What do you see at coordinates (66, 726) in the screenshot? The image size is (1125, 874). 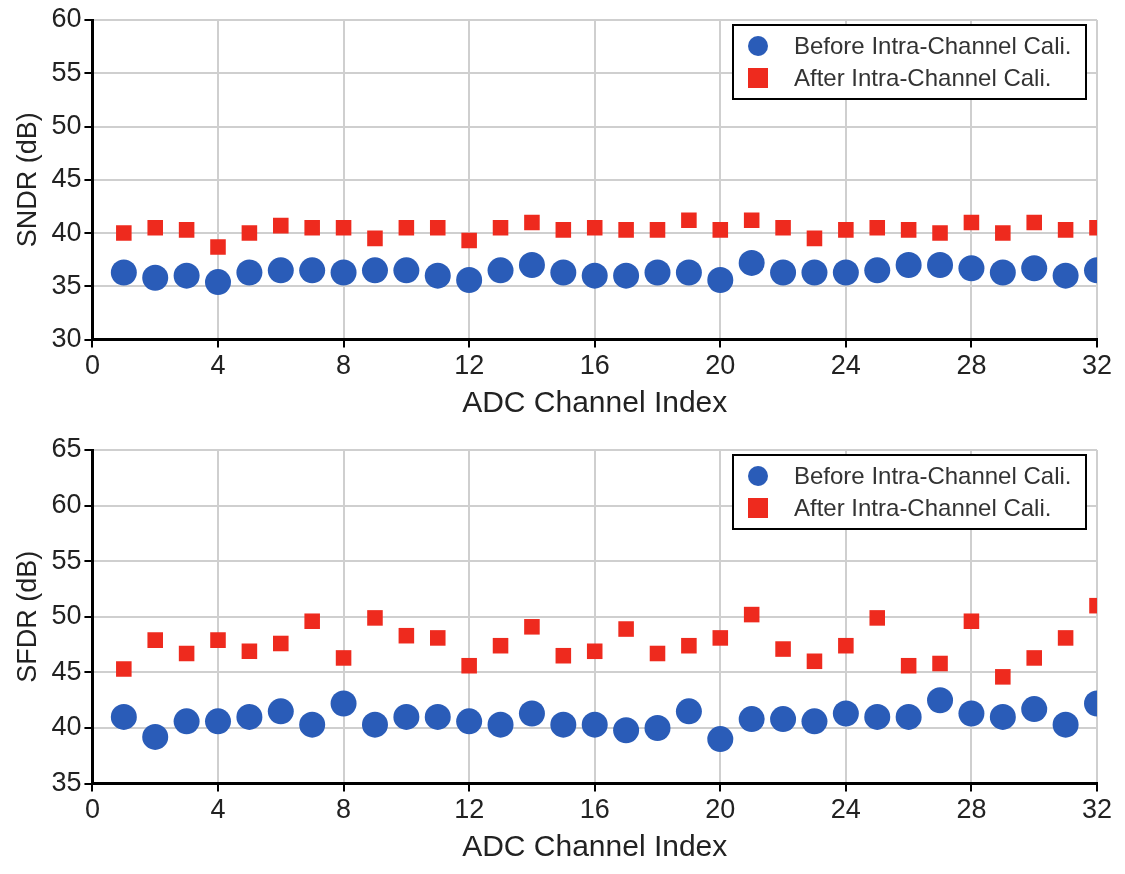 I see `y-tick-label: 40` at bounding box center [66, 726].